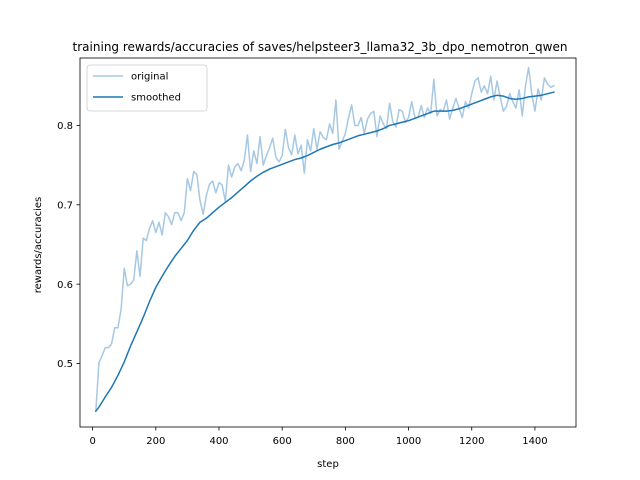 The width and height of the screenshot is (640, 480). Describe the element at coordinates (92, 441) in the screenshot. I see `x-tick-label: 0` at that location.